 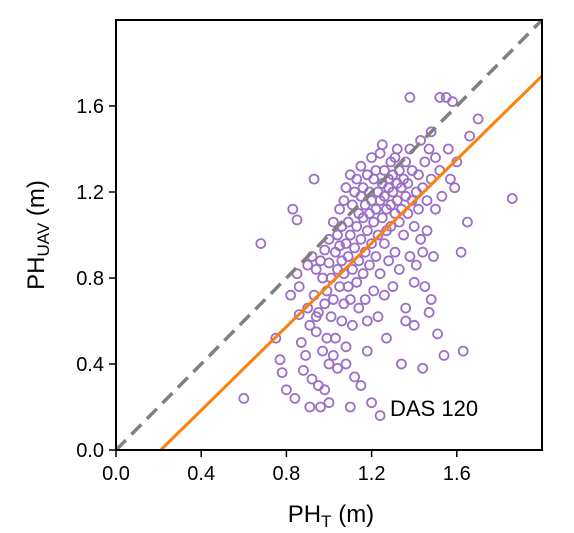 I want to click on x-tick-label: 1.6, so click(x=457, y=474).